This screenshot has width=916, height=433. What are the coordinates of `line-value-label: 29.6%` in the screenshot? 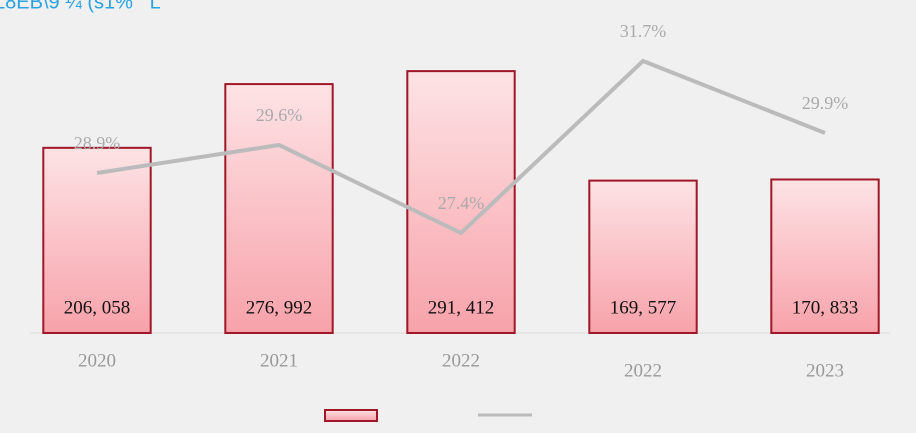 It's located at (279, 115).